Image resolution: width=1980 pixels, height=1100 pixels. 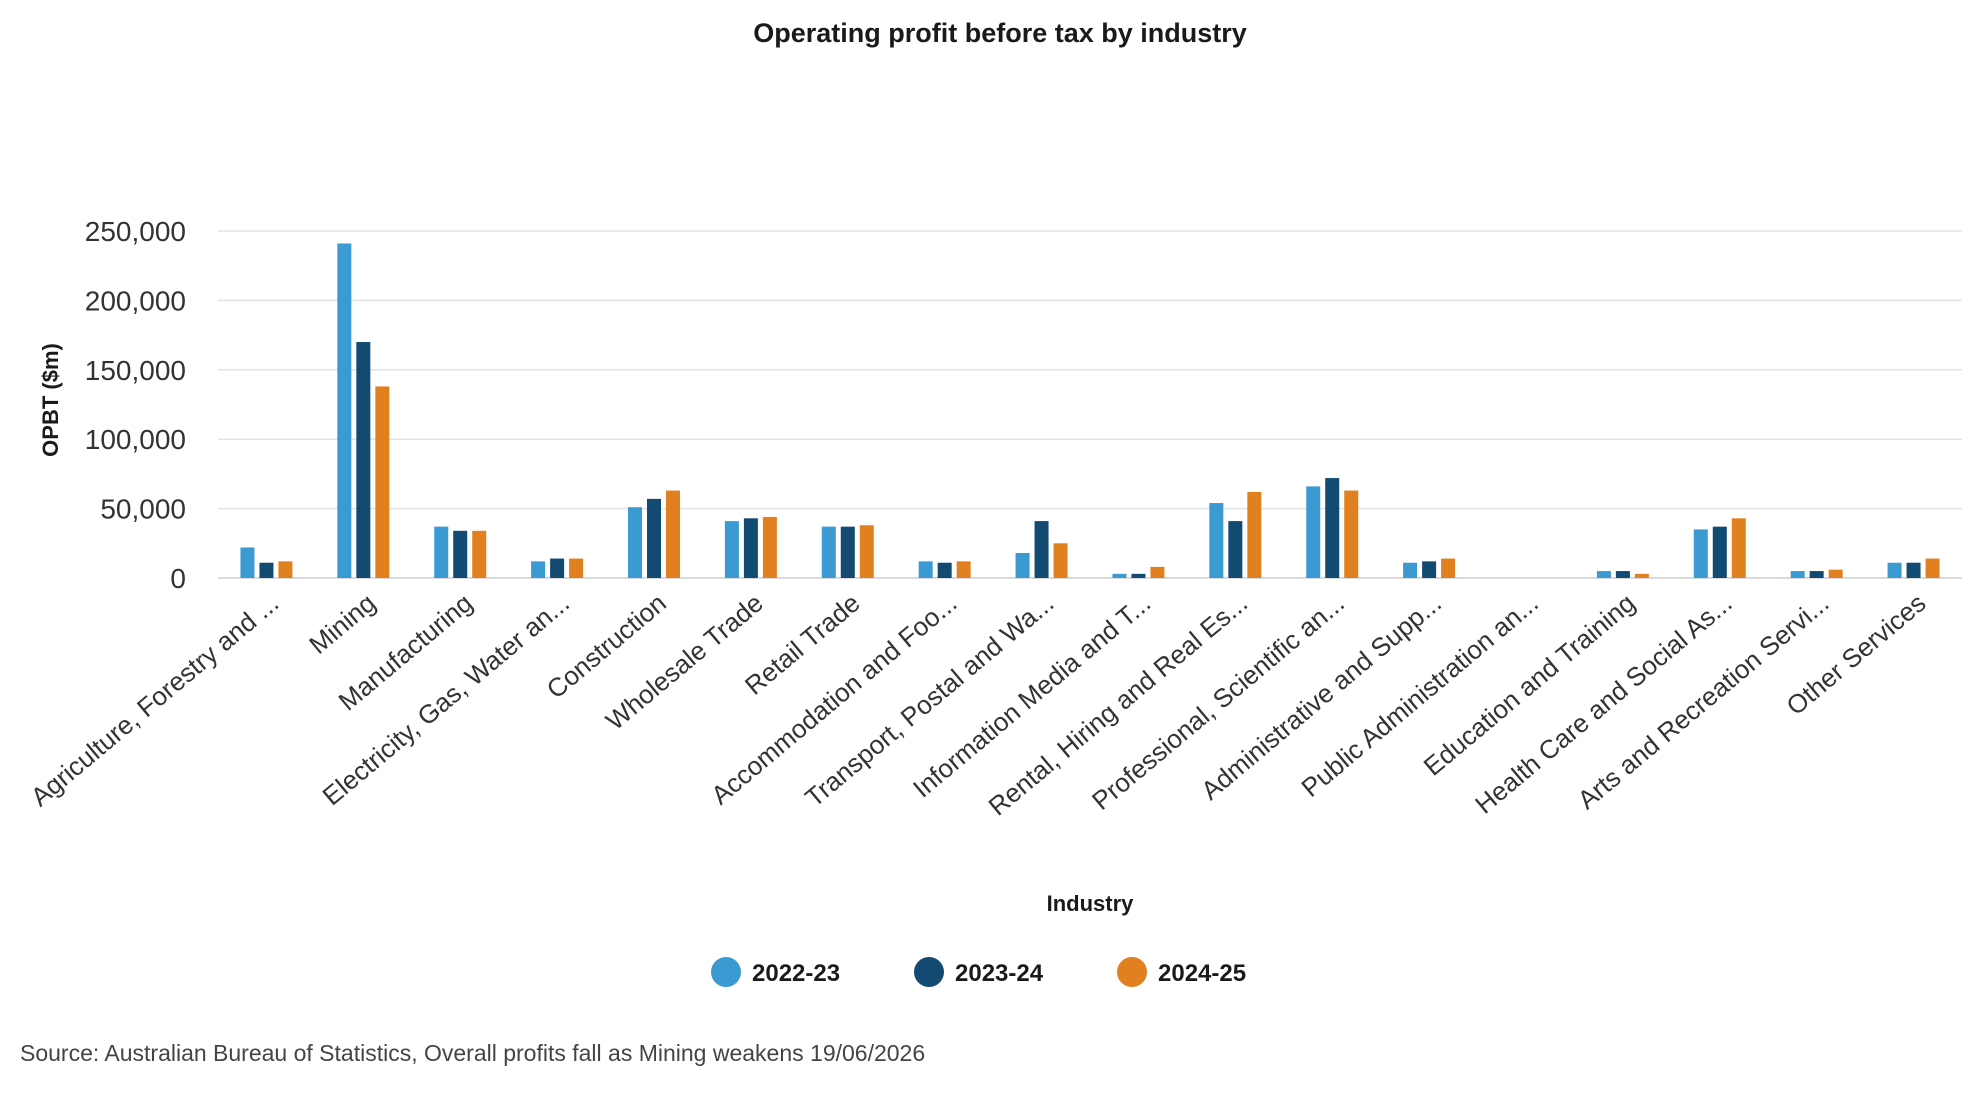 I want to click on legend-item-2022-23: 2022-23, so click(x=775, y=972).